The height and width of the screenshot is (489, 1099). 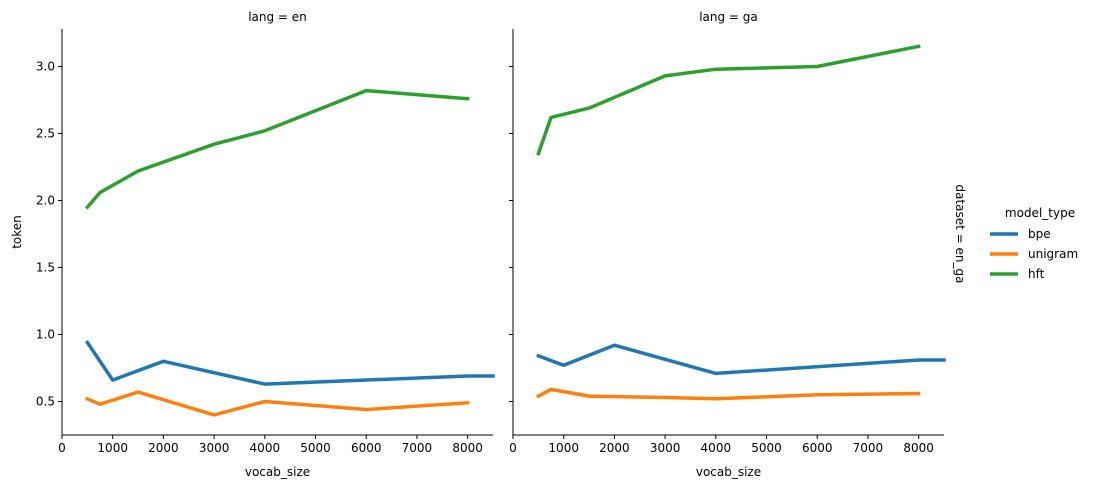 I want to click on legend-title: model_type, so click(x=1040, y=213).